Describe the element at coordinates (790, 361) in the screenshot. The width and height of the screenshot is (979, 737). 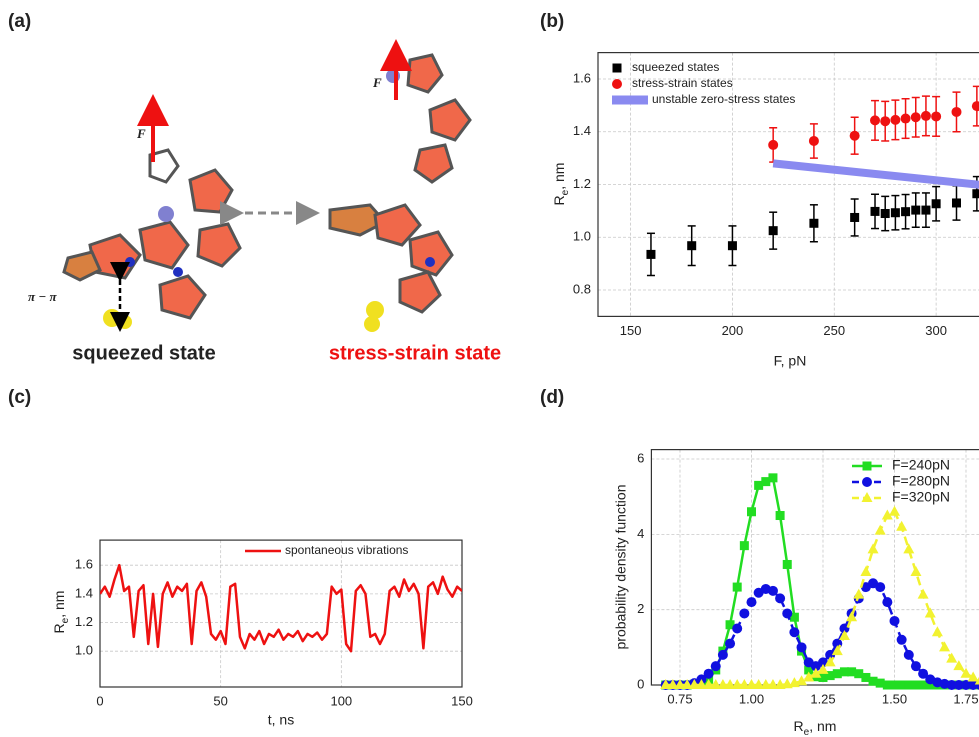
I see `axis-label: F, pN` at that location.